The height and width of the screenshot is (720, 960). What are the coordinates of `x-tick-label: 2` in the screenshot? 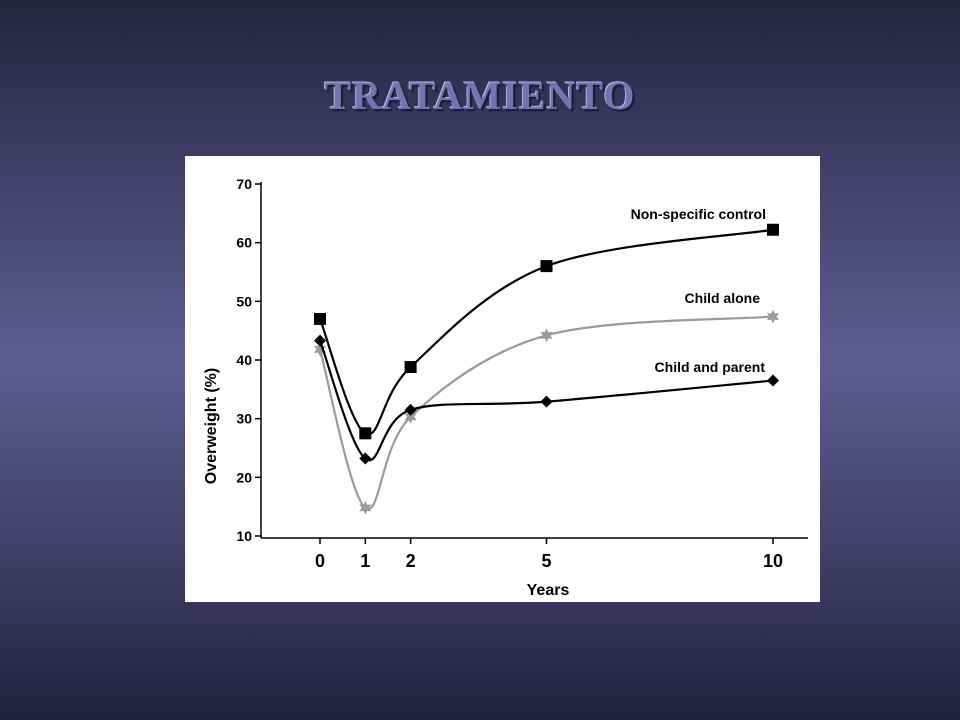 It's located at (411, 561).